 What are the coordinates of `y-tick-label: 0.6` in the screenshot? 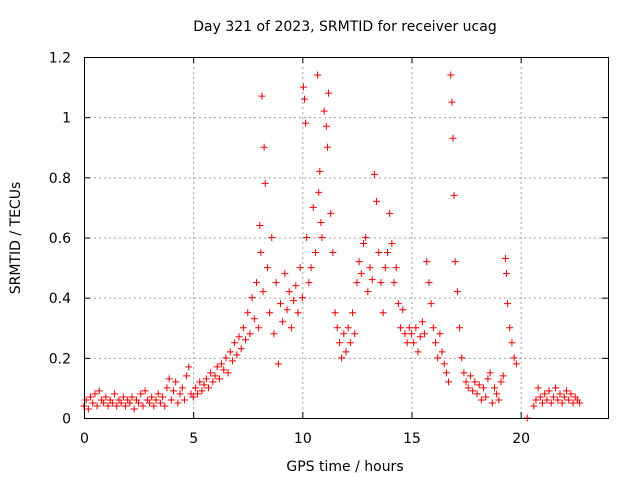 It's located at (60, 239).